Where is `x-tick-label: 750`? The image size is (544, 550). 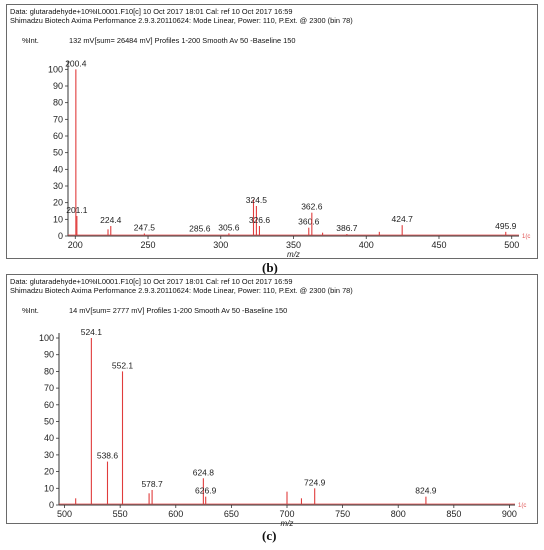
x-tick-label: 750 is located at coordinates (342, 514).